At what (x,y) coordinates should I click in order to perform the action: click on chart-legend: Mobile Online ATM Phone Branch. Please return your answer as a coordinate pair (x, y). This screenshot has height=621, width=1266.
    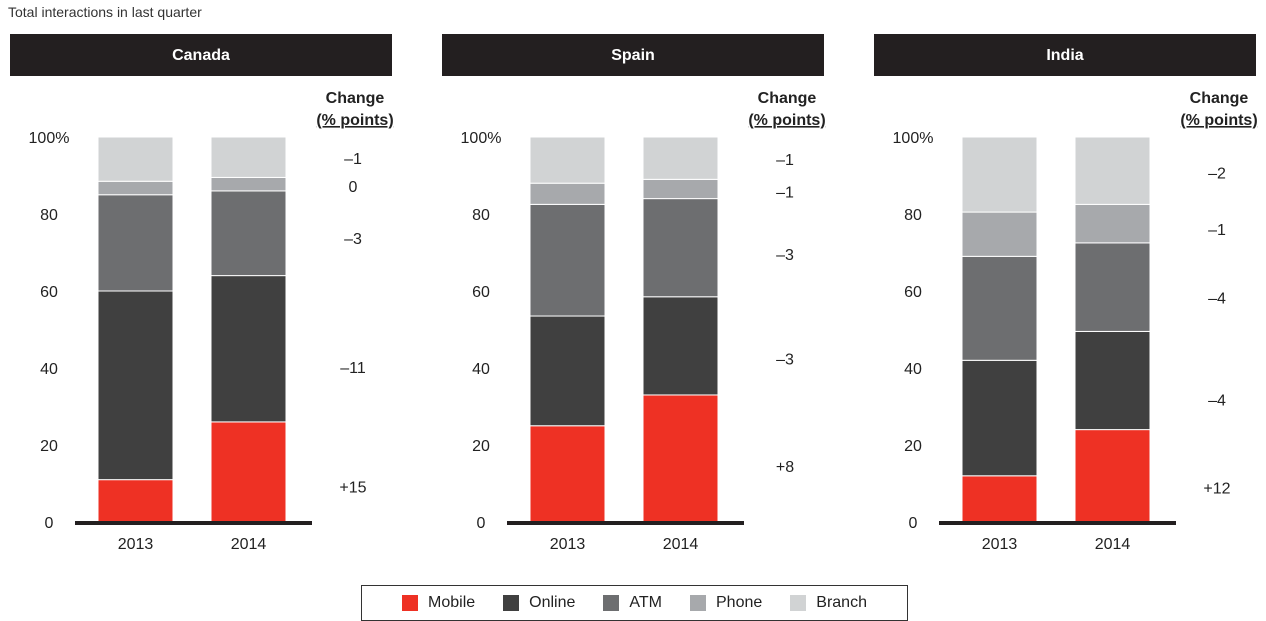
    Looking at the image, I should click on (634, 603).